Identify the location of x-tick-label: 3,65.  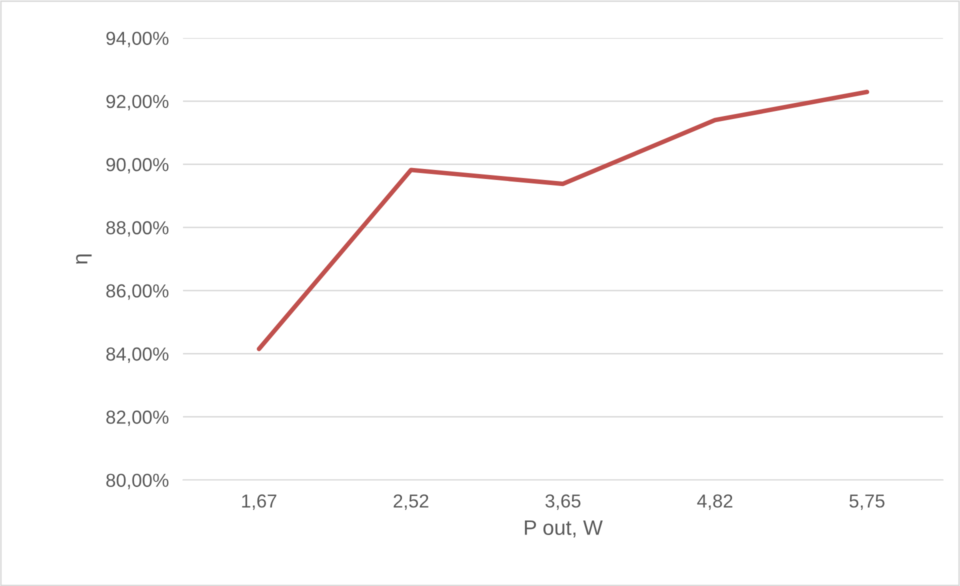
(562, 502).